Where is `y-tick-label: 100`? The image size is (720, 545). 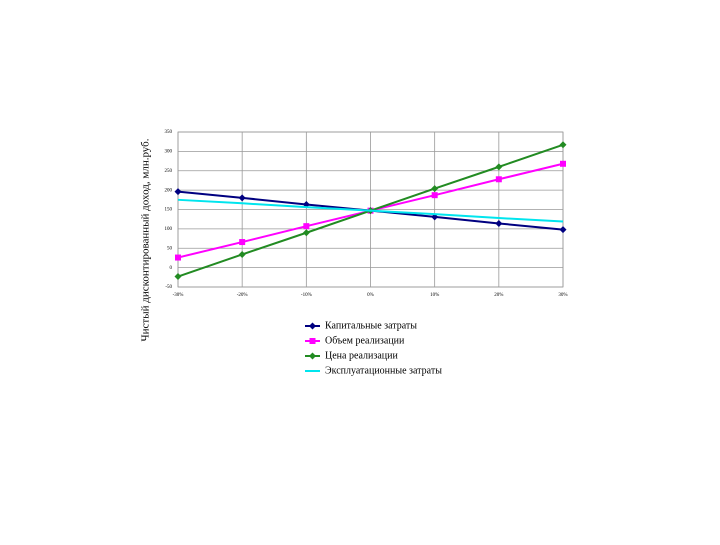
y-tick-label: 100 is located at coordinates (169, 229).